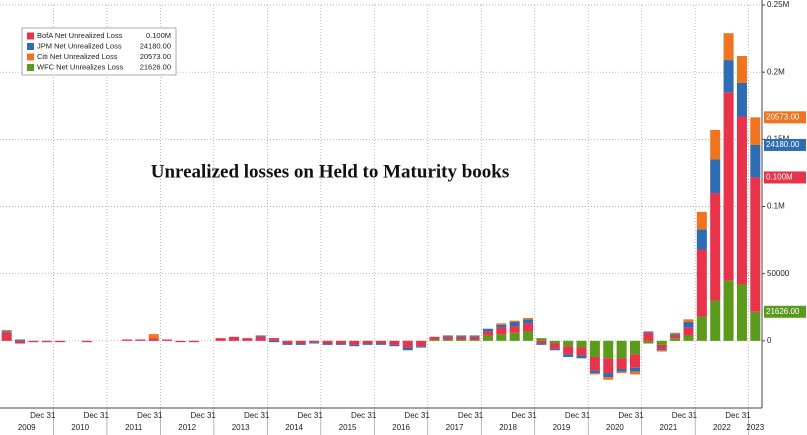 This screenshot has height=435, width=807. Describe the element at coordinates (778, 273) in the screenshot. I see `y-tick-label: 50000` at that location.